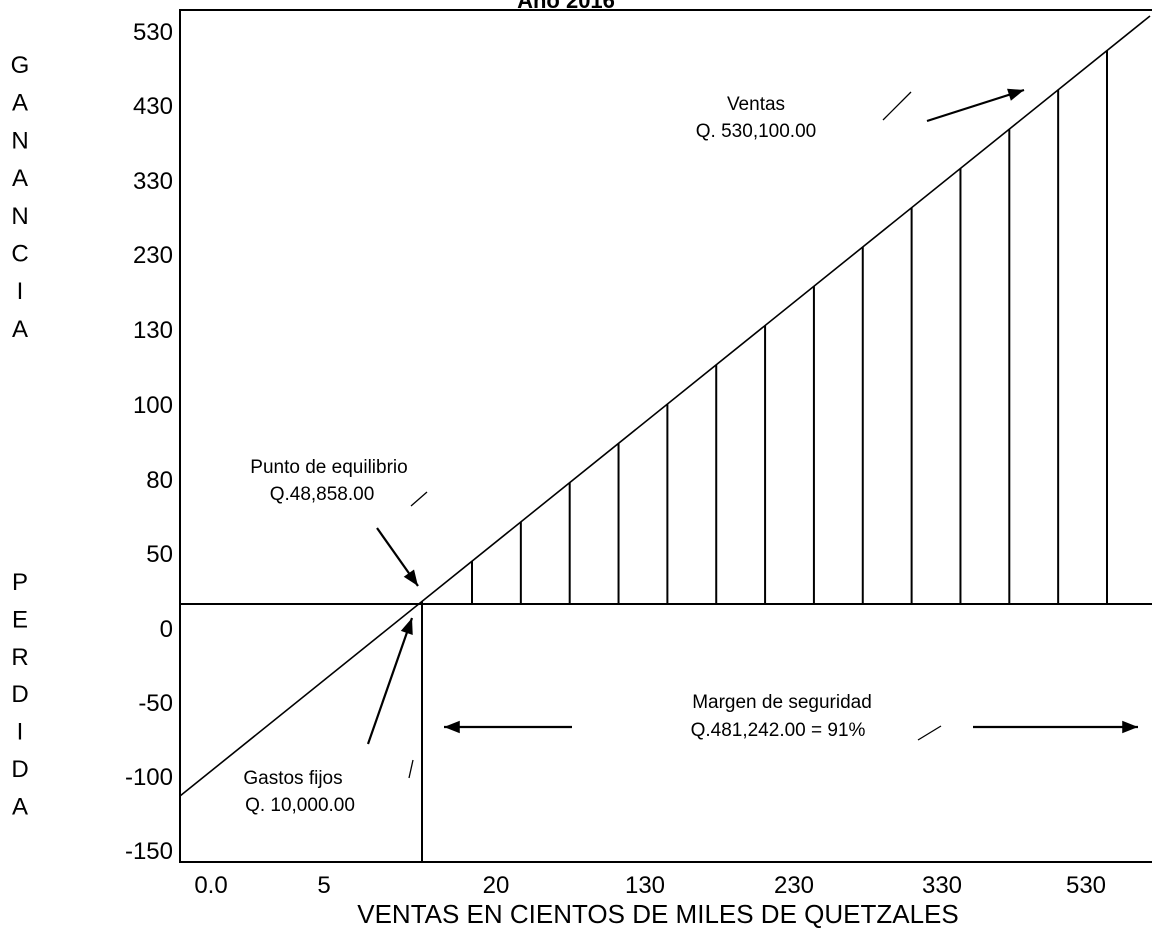 The height and width of the screenshot is (936, 1152). Describe the element at coordinates (149, 851) in the screenshot. I see `y-tick-label: -150` at that location.